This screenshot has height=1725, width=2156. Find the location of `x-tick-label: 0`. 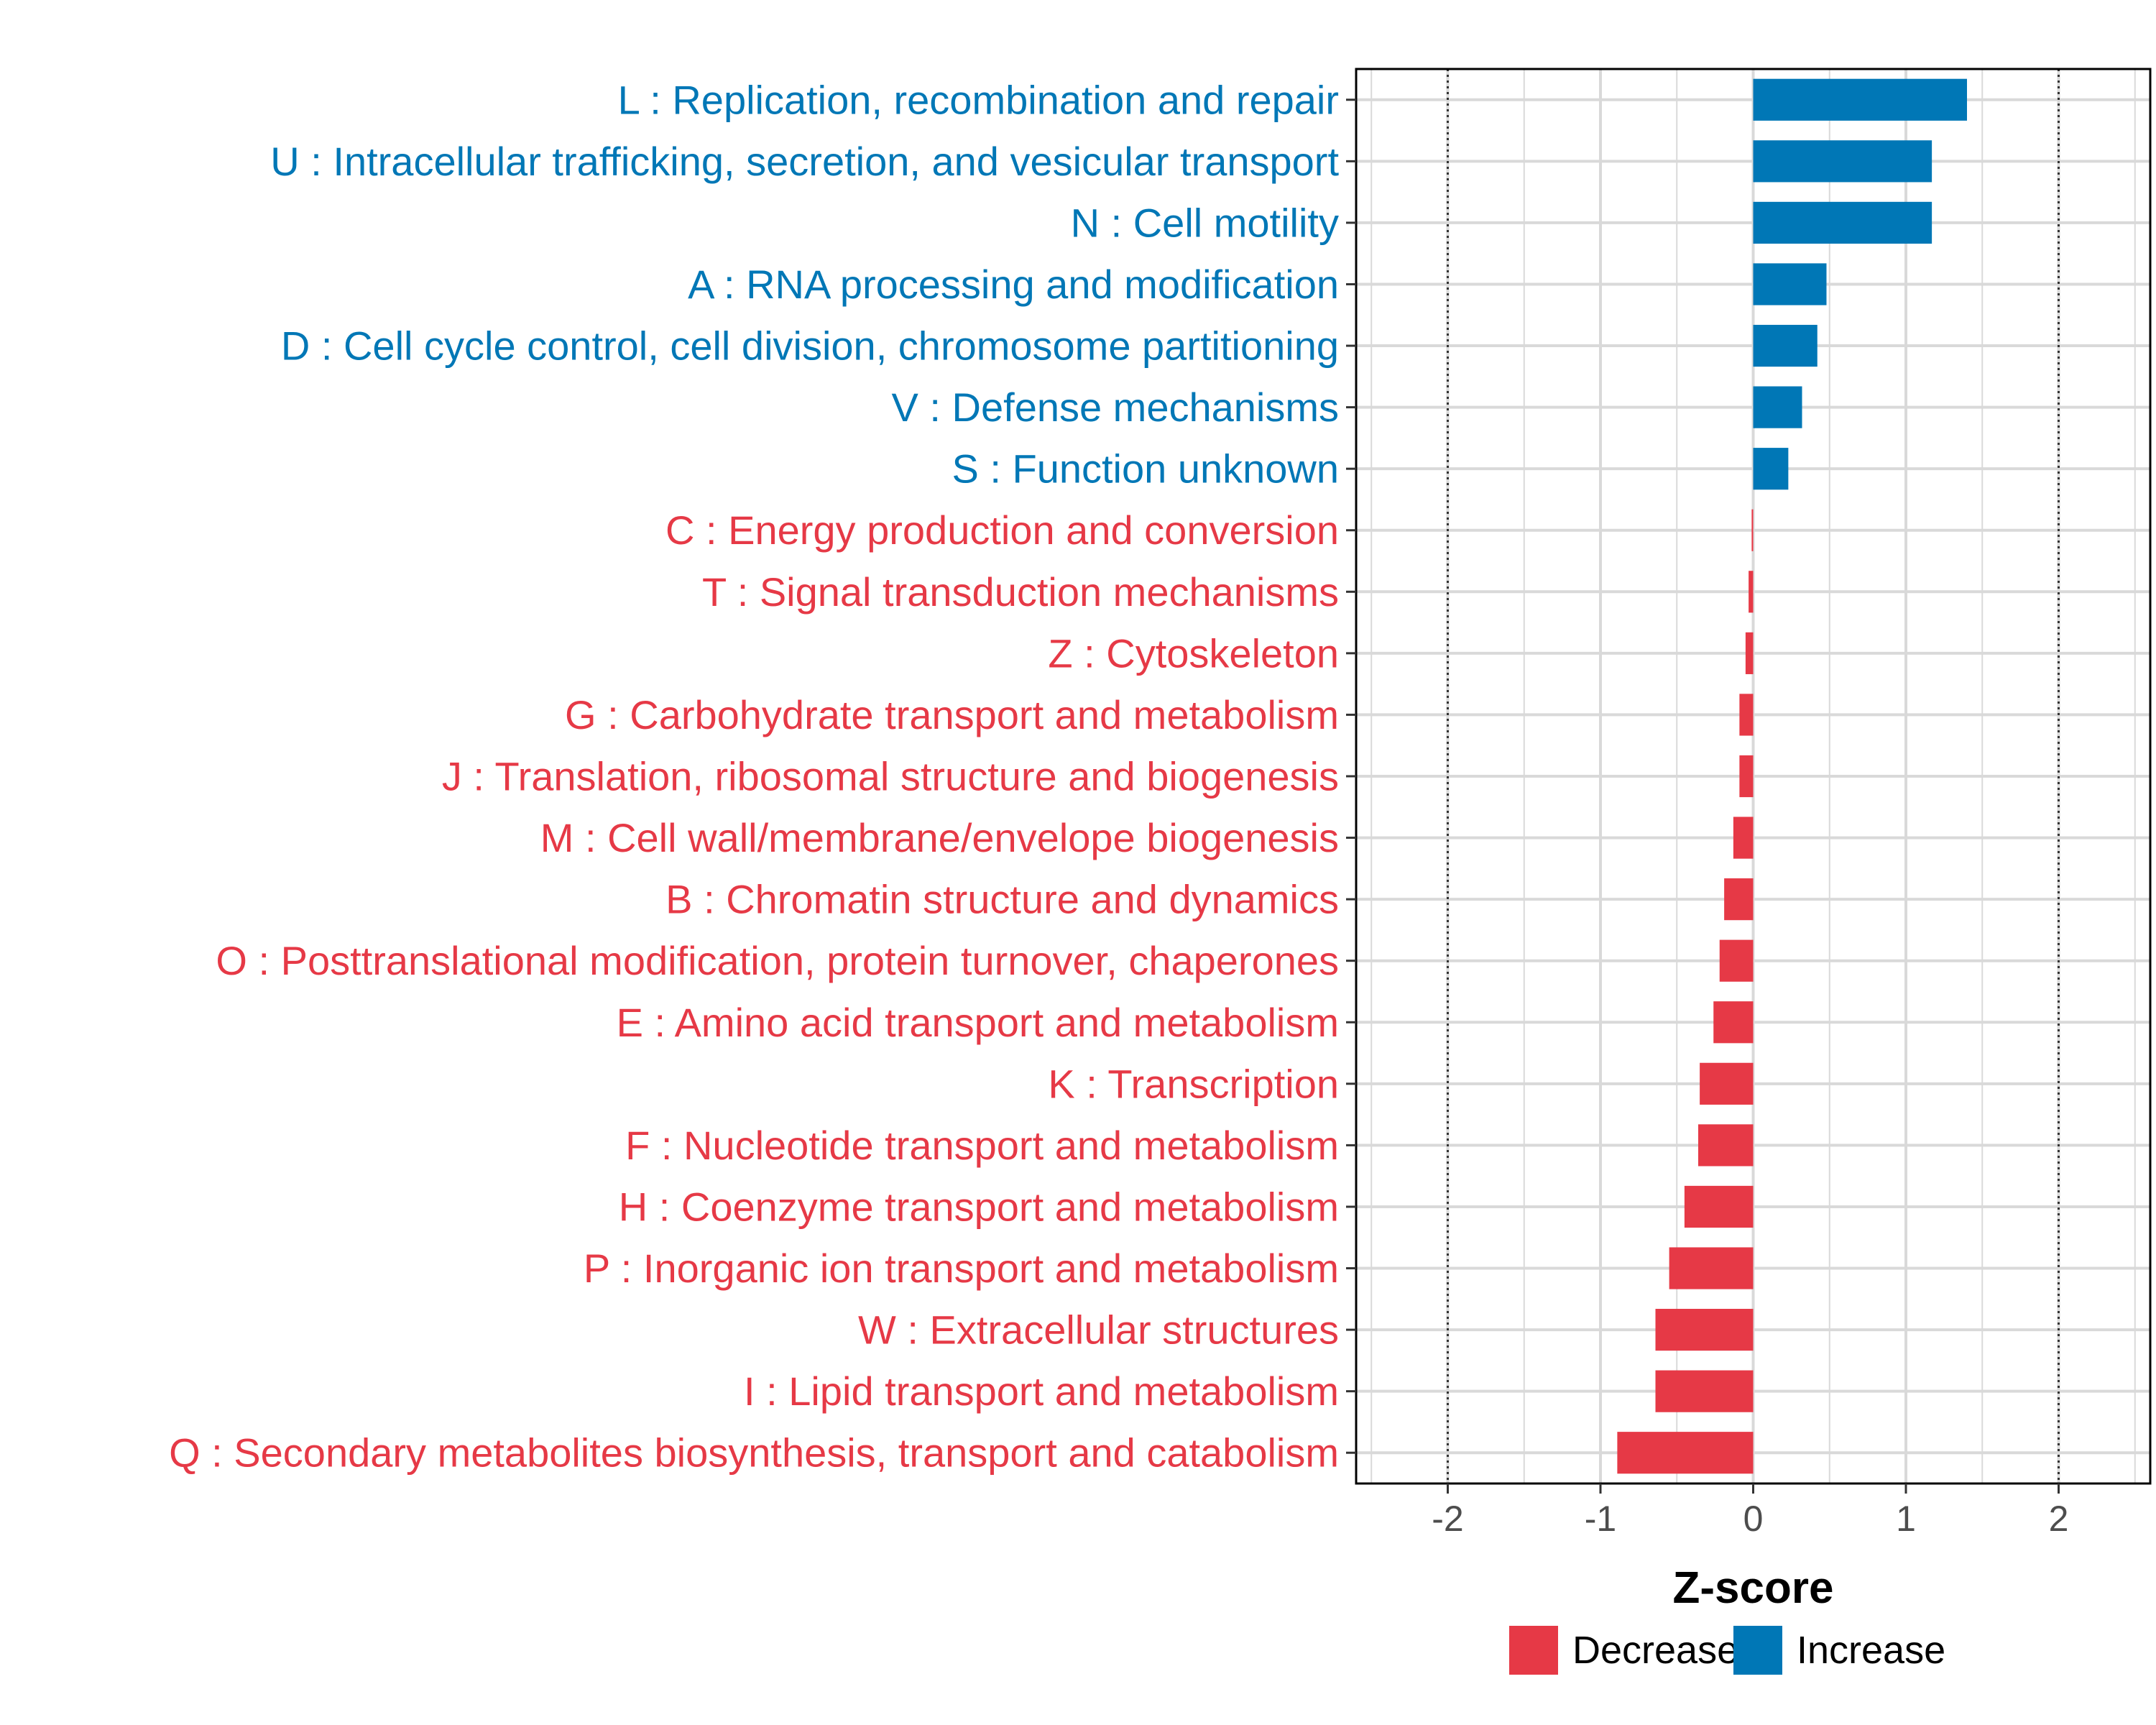

x-tick-label: 0 is located at coordinates (1753, 1519).